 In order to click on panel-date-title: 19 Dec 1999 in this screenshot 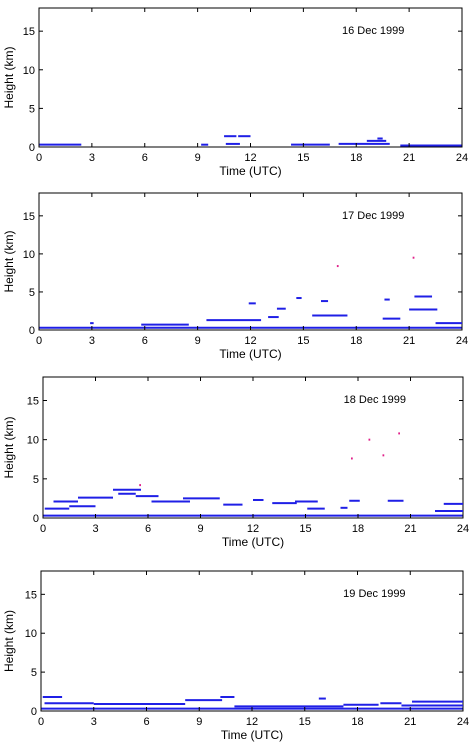, I will do `click(374, 594)`.